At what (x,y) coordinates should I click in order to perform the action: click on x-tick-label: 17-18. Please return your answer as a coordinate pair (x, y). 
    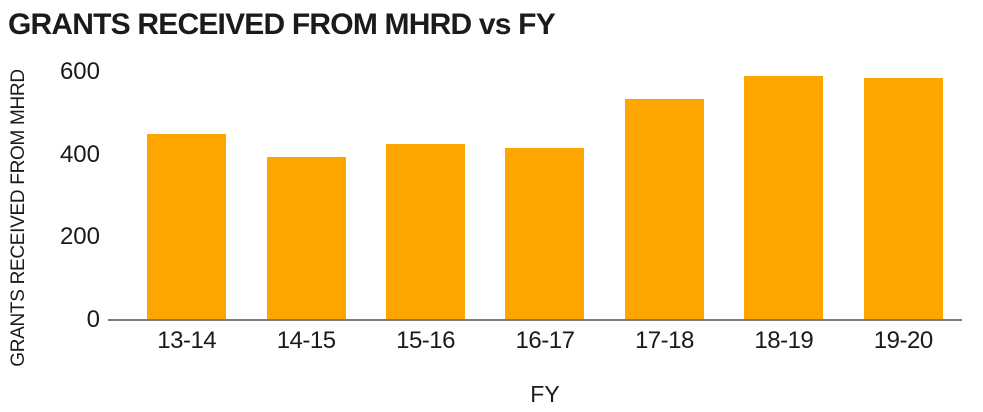
    Looking at the image, I should click on (664, 340).